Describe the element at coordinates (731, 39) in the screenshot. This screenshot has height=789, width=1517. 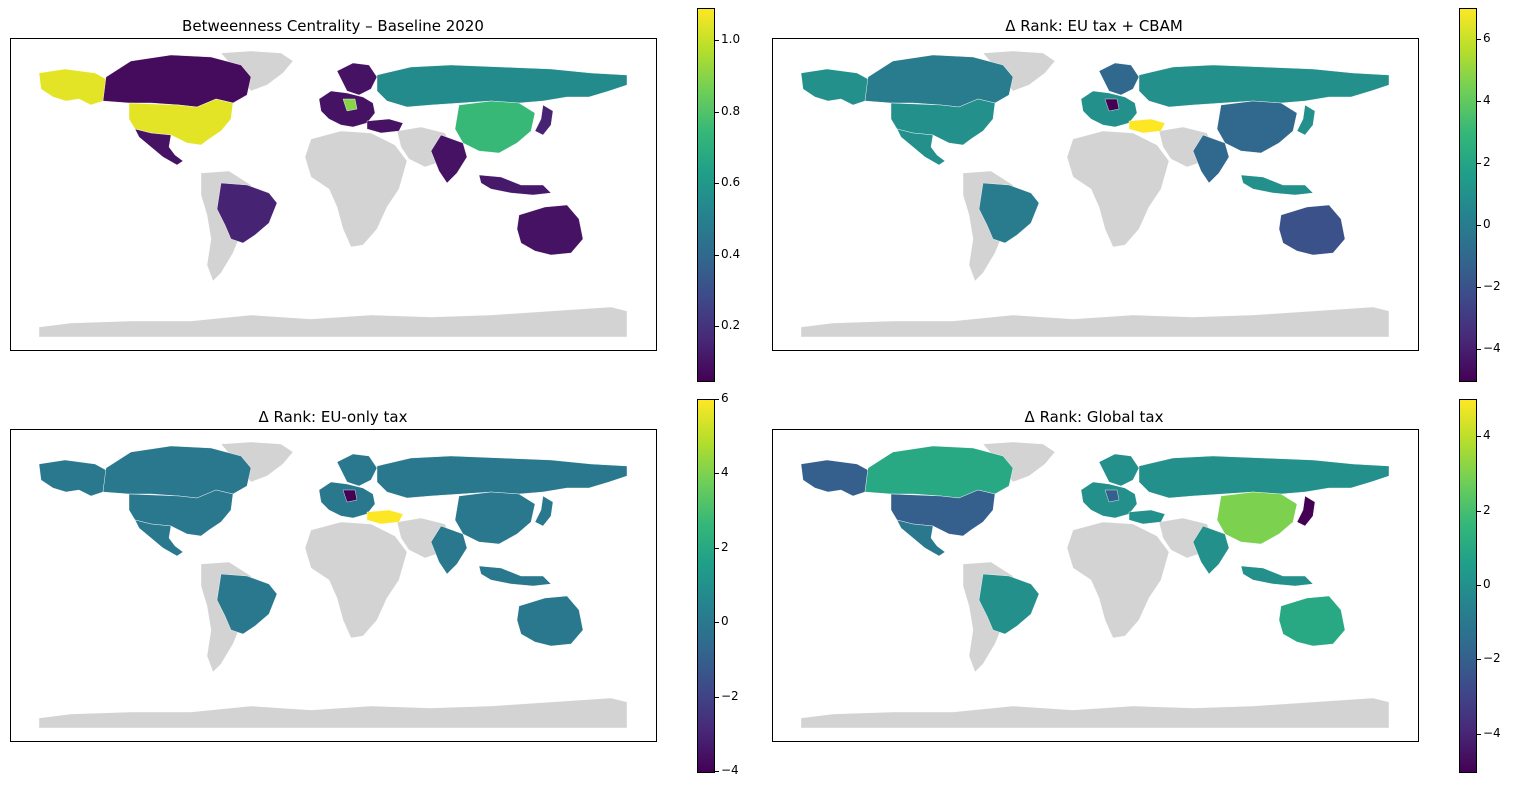
I see `colorbar-tick-label: 1.0` at that location.